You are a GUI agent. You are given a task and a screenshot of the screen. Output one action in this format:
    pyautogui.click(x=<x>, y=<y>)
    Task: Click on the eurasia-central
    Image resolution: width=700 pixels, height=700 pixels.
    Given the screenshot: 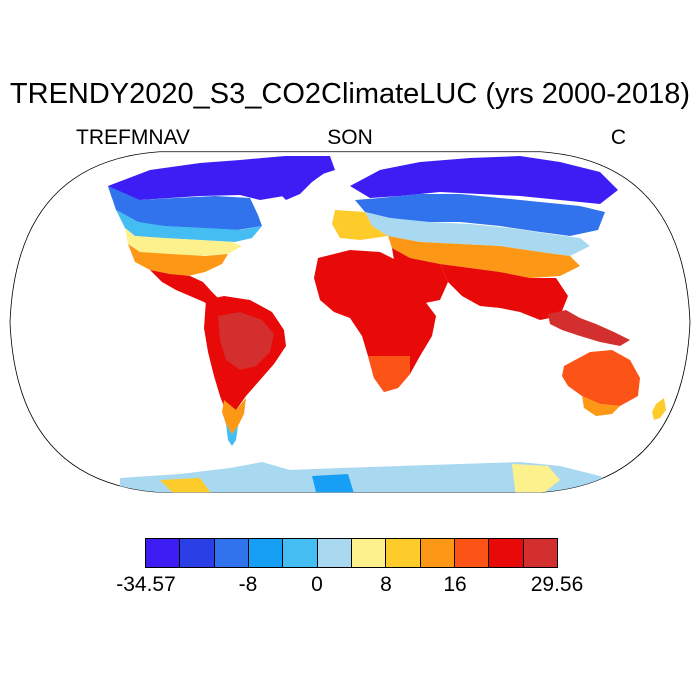 What is the action you would take?
    pyautogui.click(x=477, y=234)
    